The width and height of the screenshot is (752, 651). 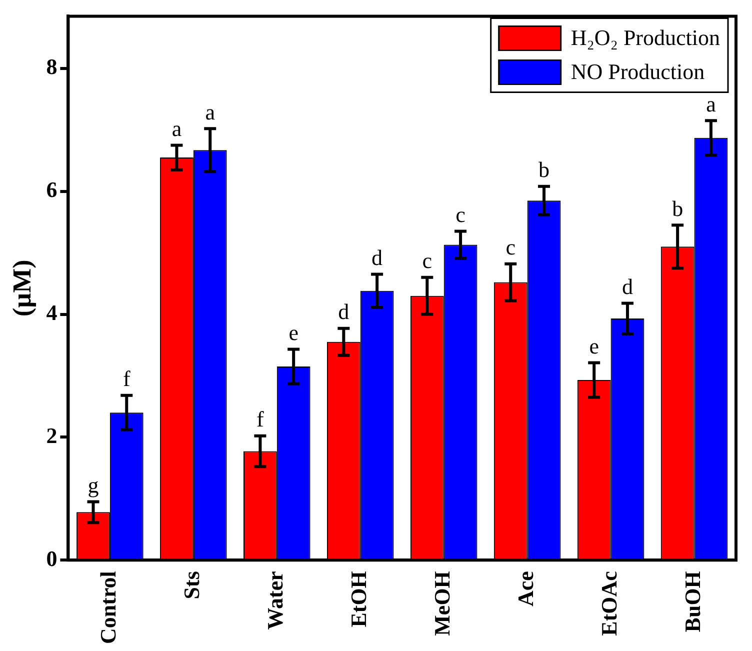 I want to click on x-tick-label: EtOH, so click(x=359, y=599).